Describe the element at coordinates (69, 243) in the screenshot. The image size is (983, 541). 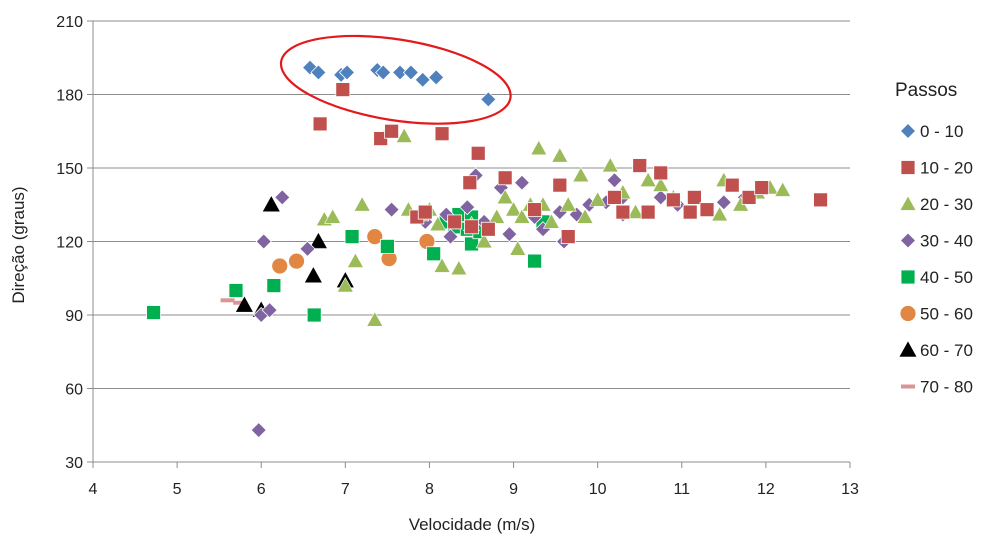
I see `y-tick-labels: 30 60 90 120 150 180 210` at that location.